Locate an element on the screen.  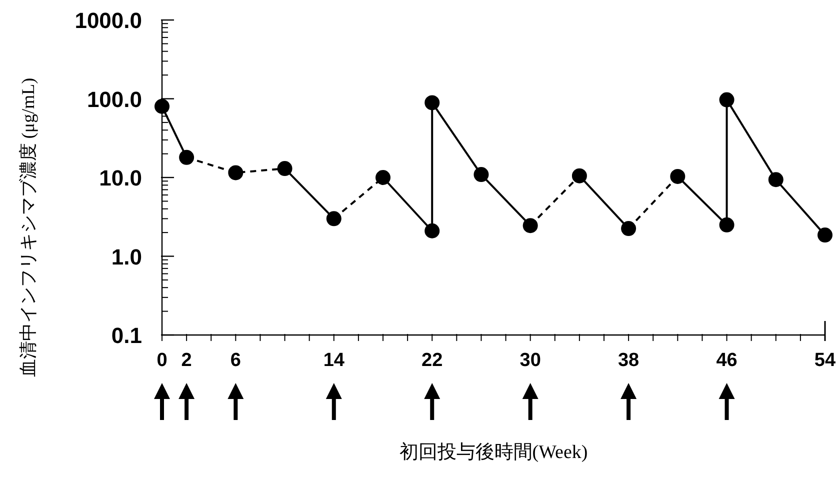
x-tick-label: 0 is located at coordinates (162, 360).